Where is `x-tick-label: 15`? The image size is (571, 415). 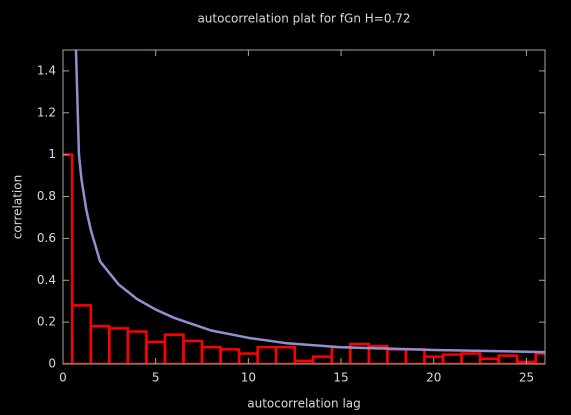 x-tick-label: 15 is located at coordinates (340, 378).